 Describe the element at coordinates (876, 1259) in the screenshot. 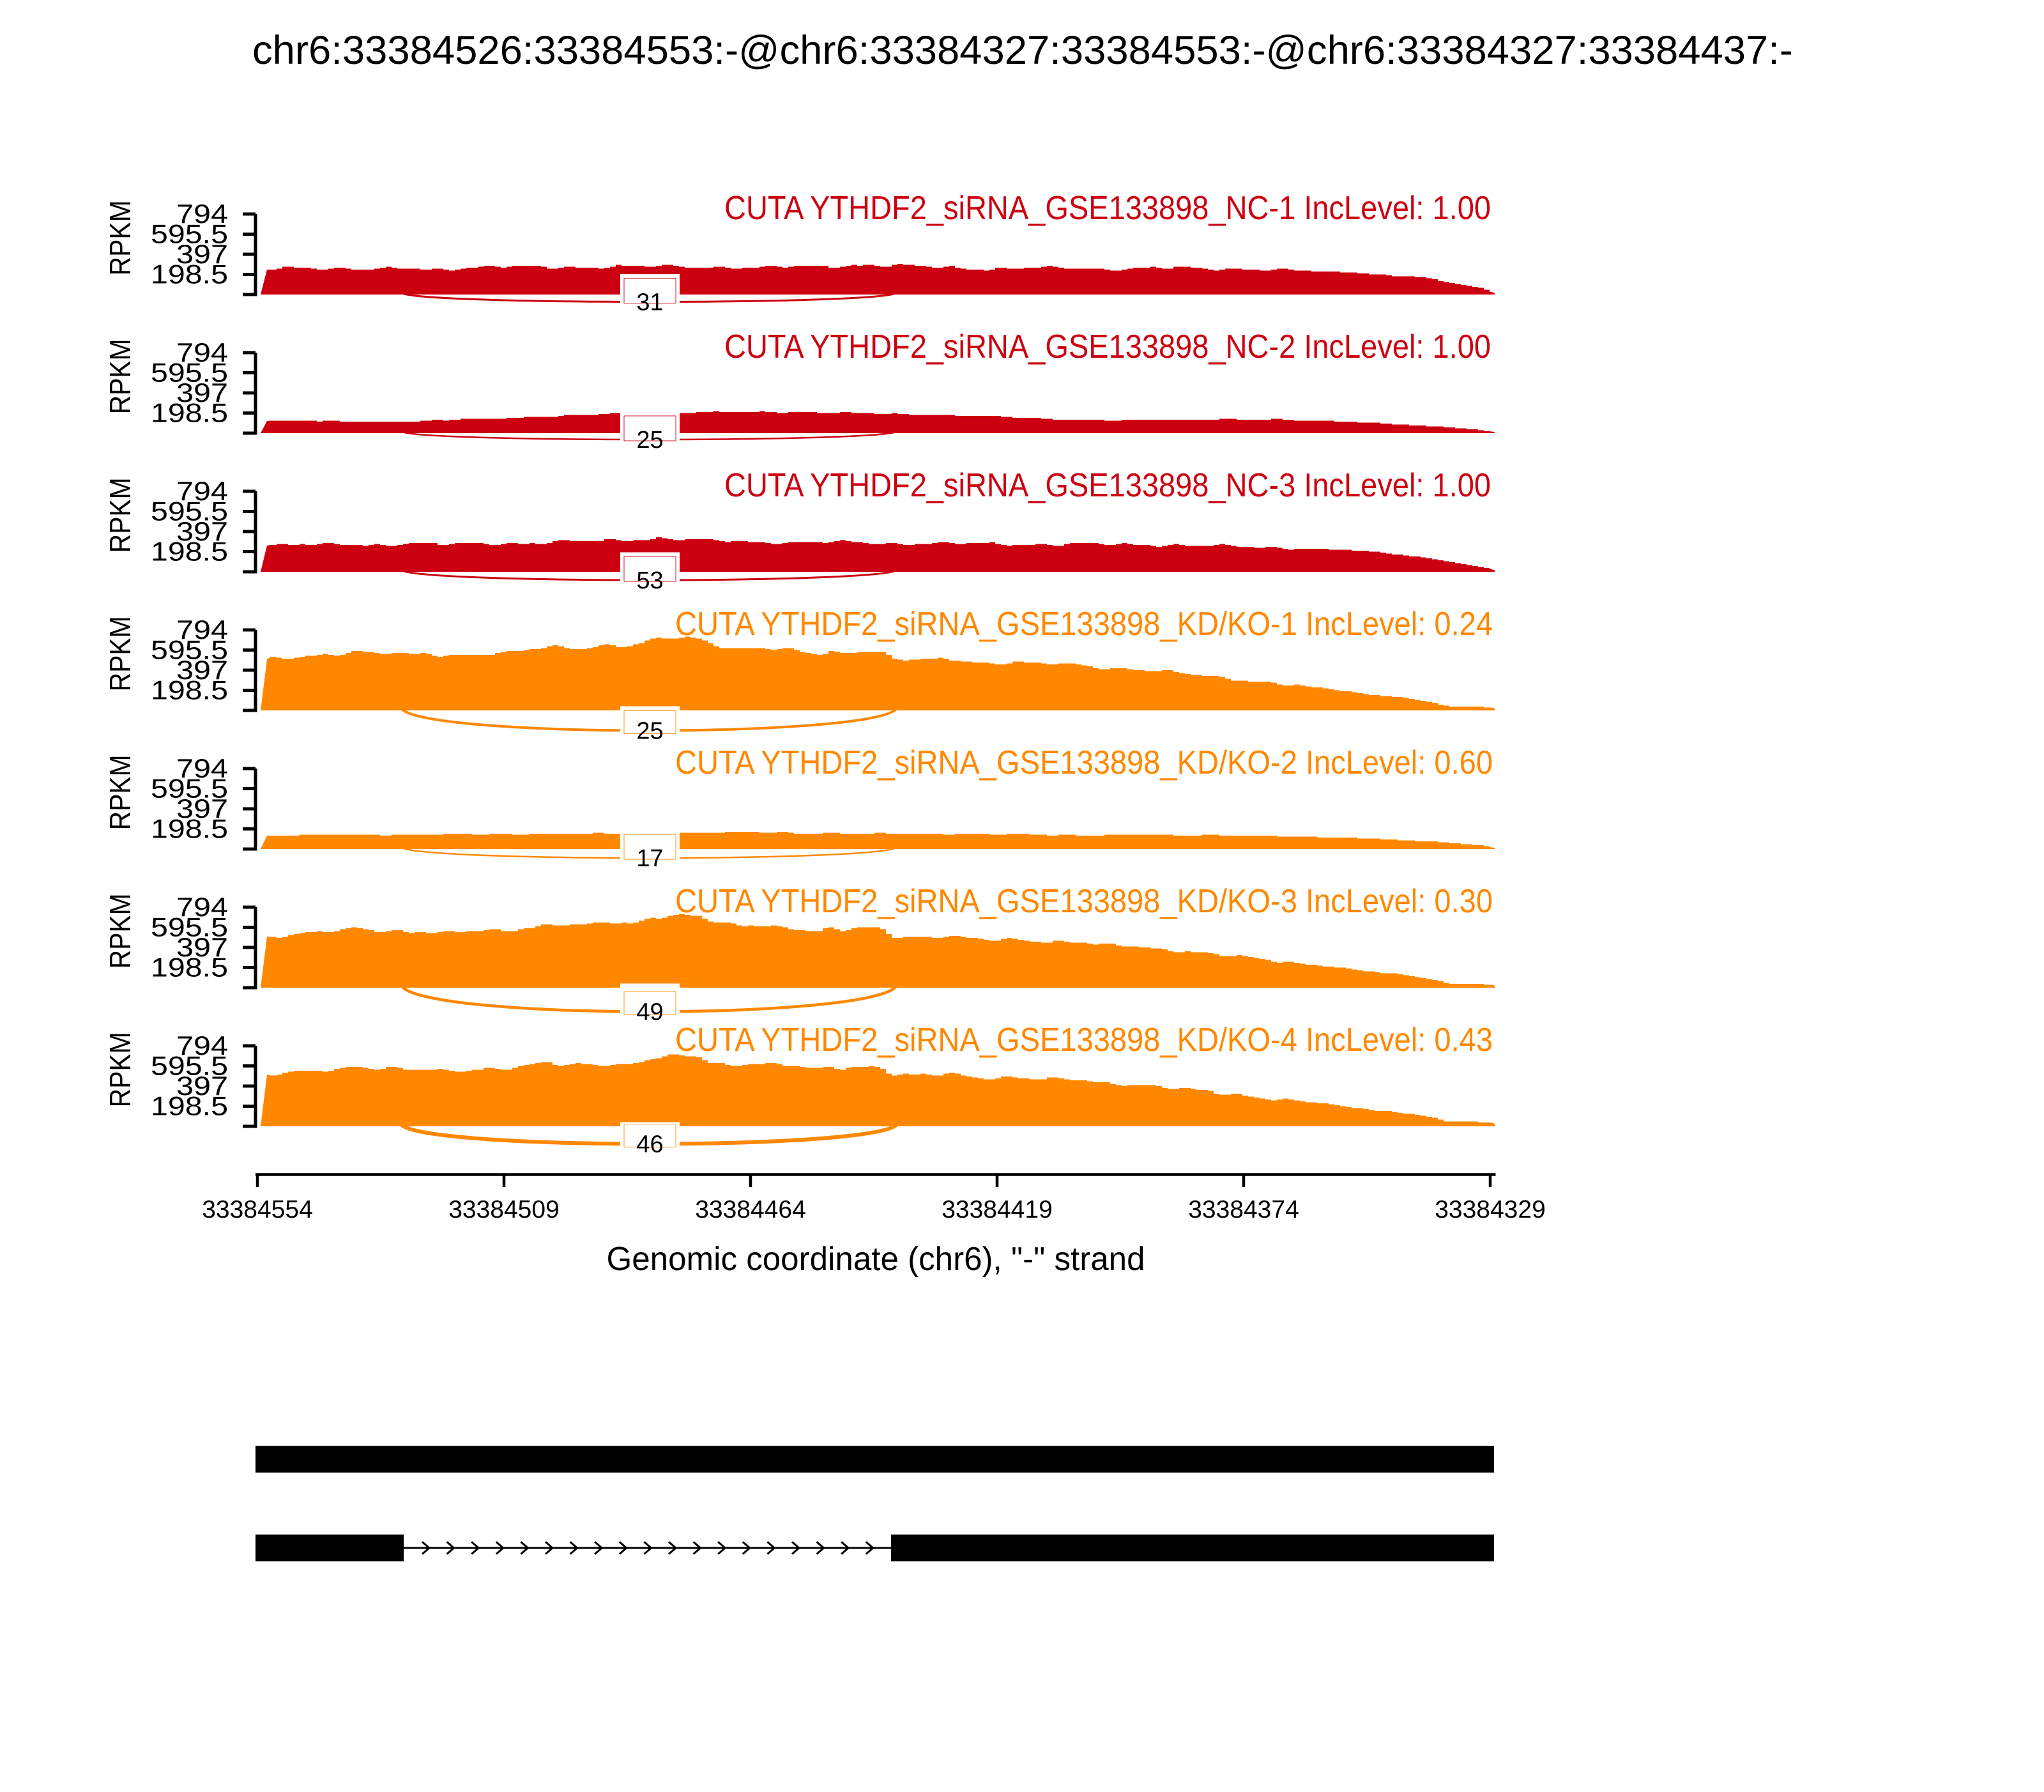

I see `svg-text:Genomic coordinate (chr6), "-": Genomic coordinate (chr6), "-" strand` at that location.